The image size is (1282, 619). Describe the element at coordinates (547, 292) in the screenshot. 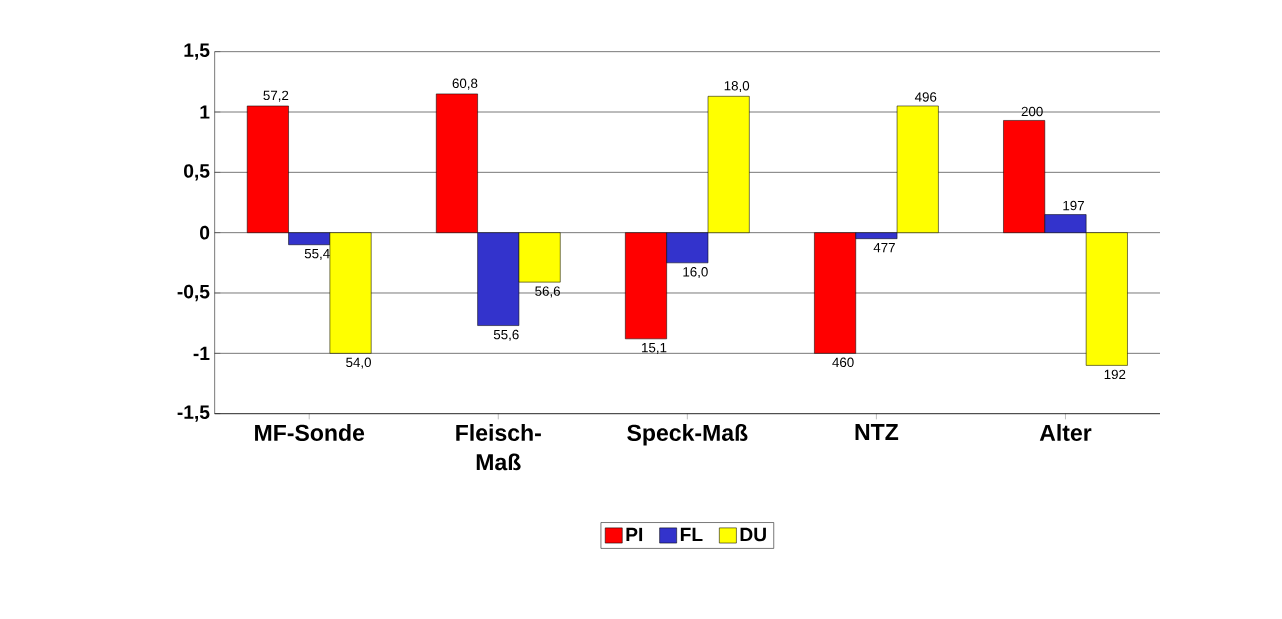

I see `annotation: 56,6` at that location.